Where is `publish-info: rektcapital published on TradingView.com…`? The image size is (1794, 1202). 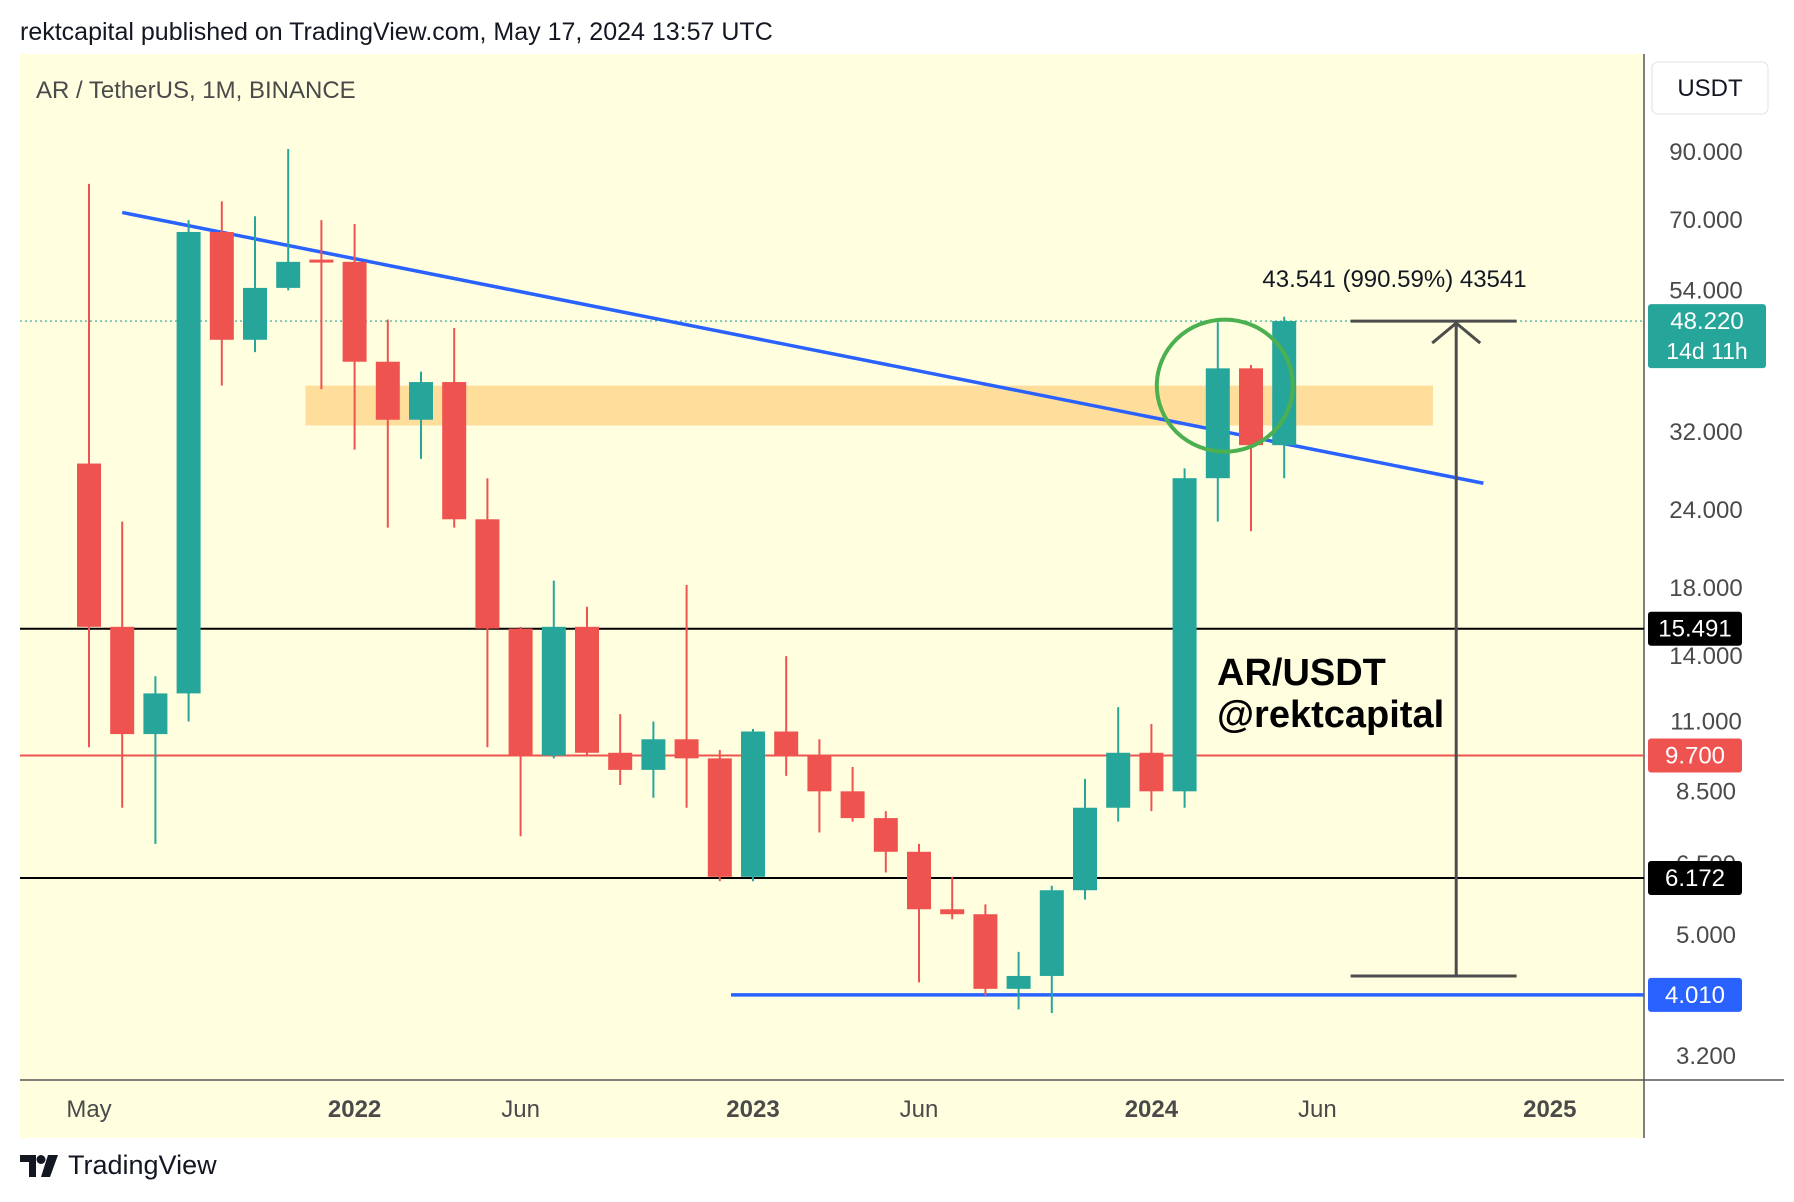 publish-info: rektcapital published on TradingView.com… is located at coordinates (396, 32).